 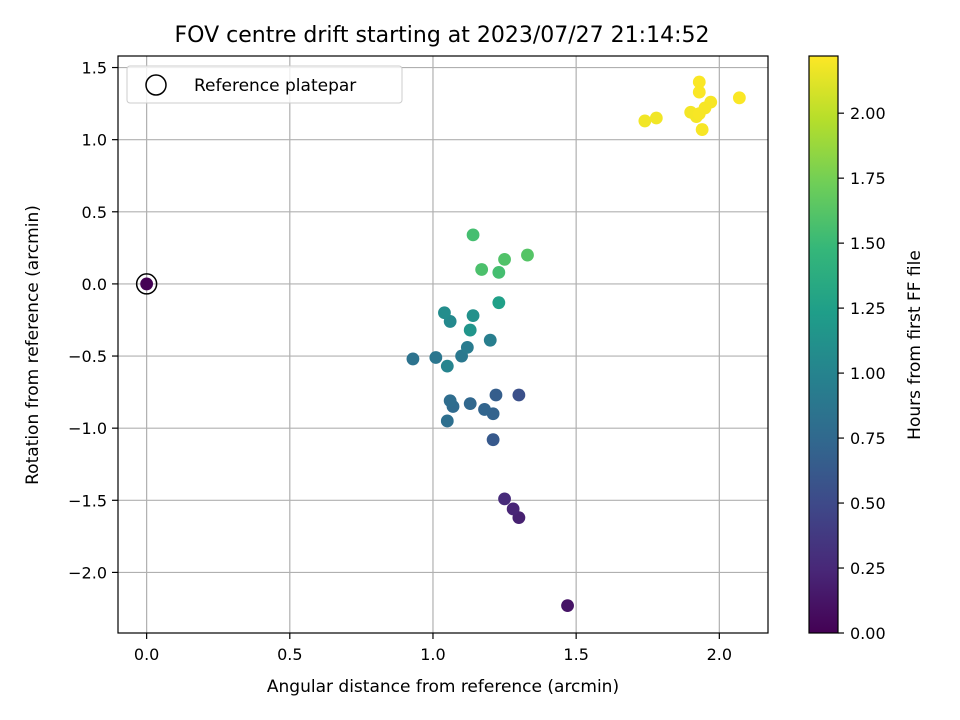 I want to click on colorbar-ticks: 0.00 0.25 0.50 0.75 1.00 1.25 1.50 1.75 2.00, so click(x=862, y=373).